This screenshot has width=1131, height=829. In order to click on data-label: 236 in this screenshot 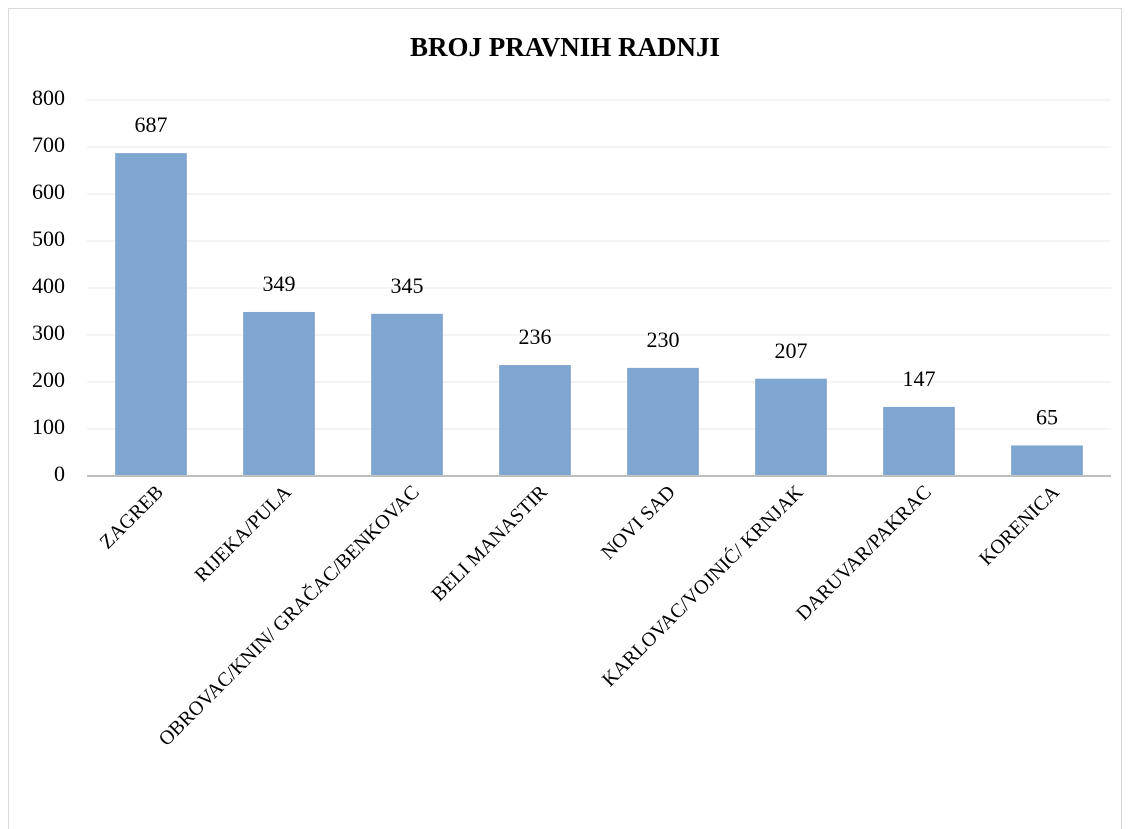, I will do `click(535, 336)`.